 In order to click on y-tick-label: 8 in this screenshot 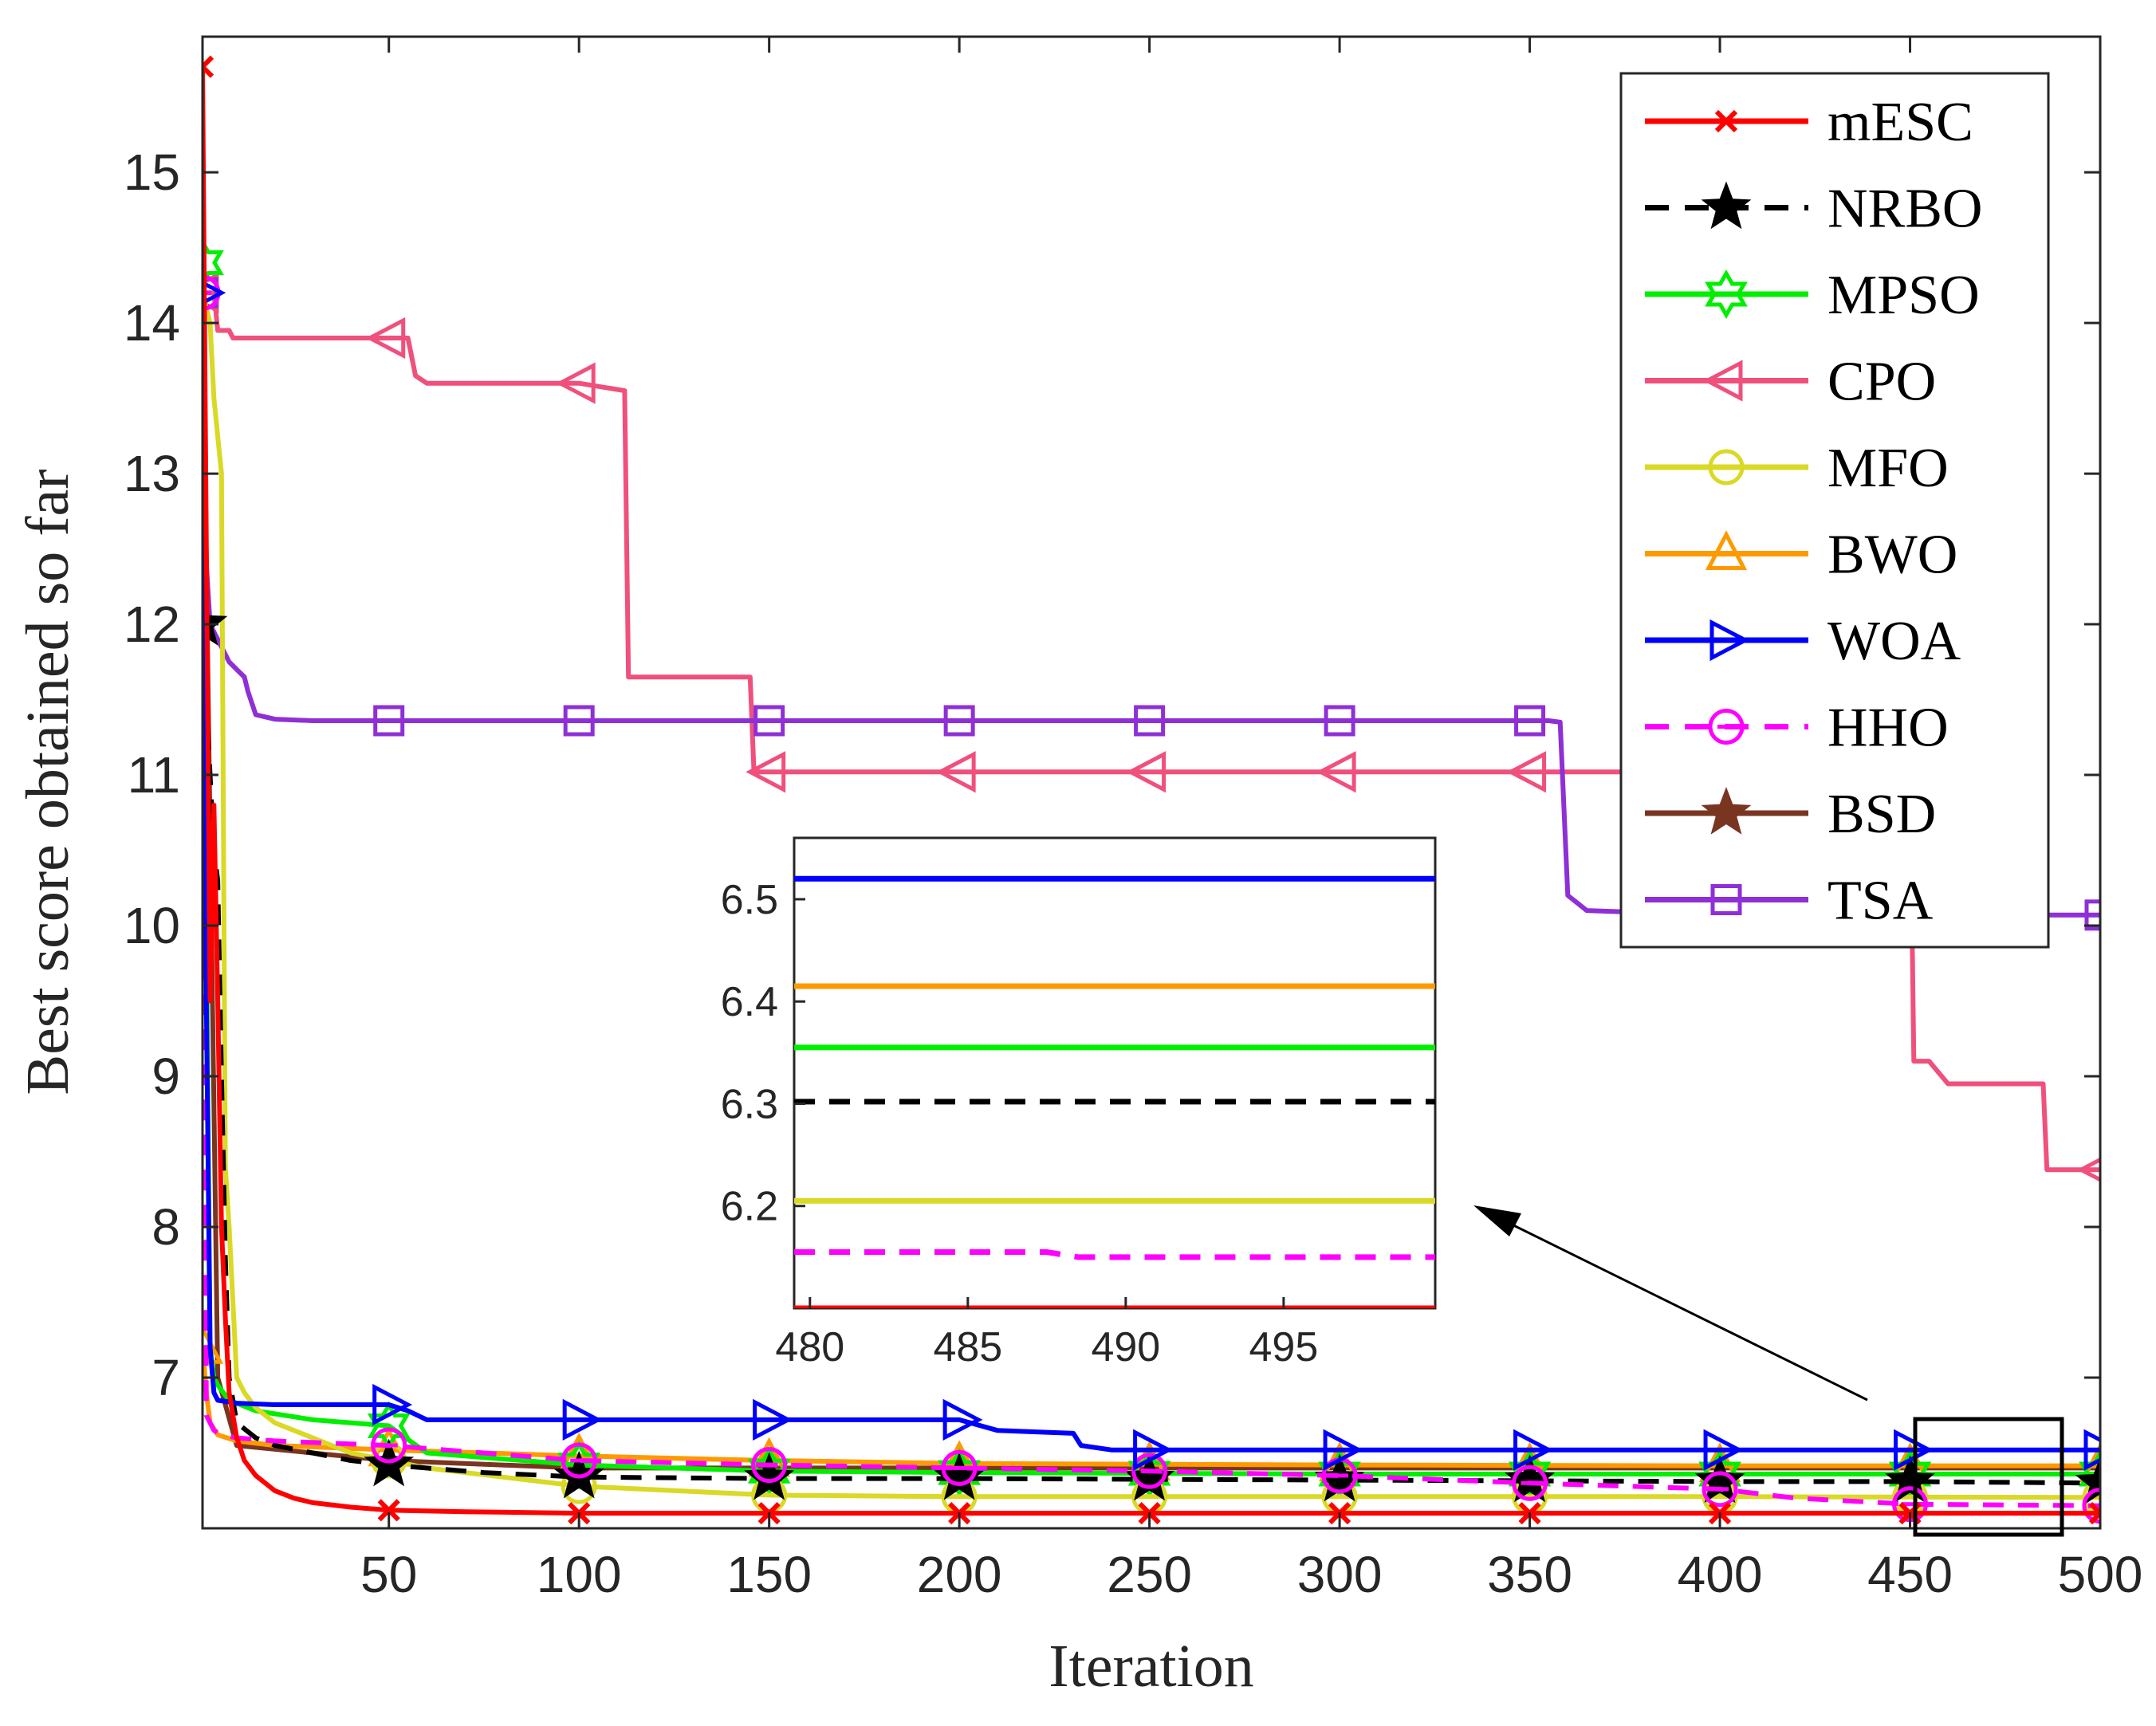, I will do `click(165, 1227)`.